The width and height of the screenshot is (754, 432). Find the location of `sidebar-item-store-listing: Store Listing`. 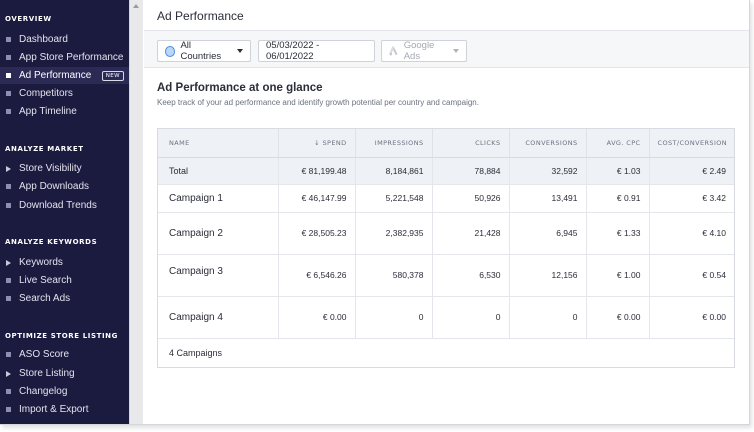

sidebar-item-store-listing: Store Listing is located at coordinates (64, 373).